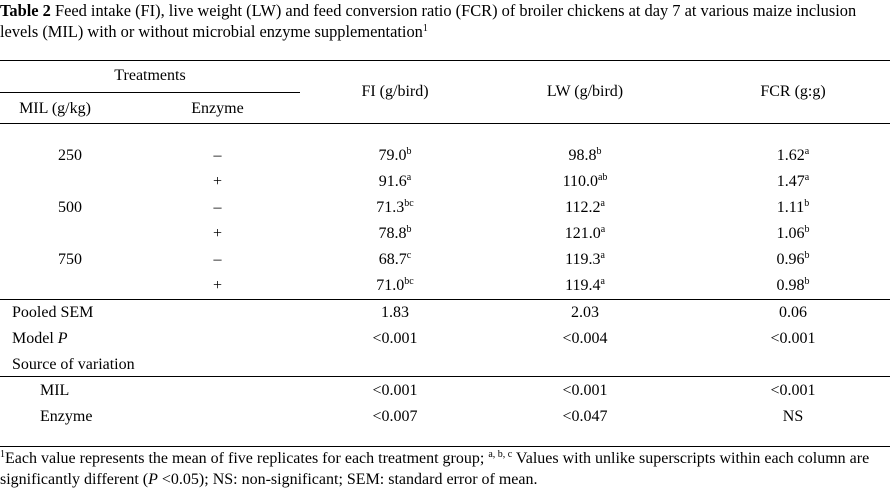  I want to click on footnote-p-italic: P, so click(153, 479).